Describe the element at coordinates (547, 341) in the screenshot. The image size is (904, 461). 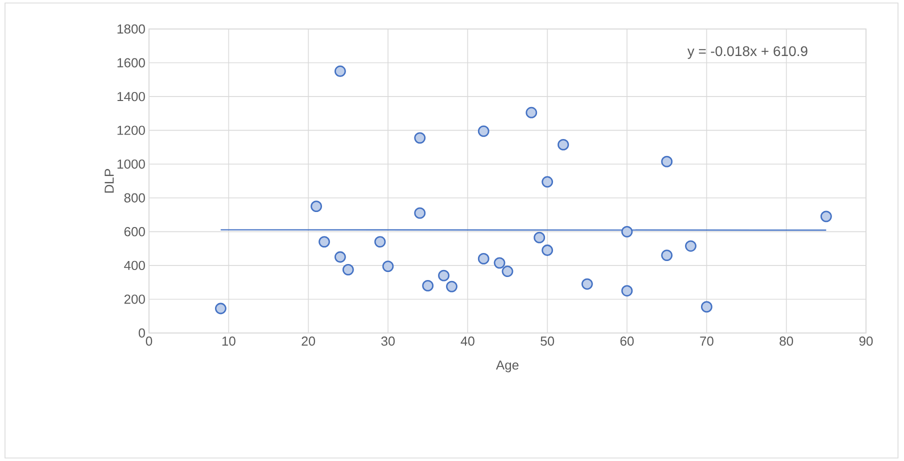
I see `x-tick-label: 50` at that location.